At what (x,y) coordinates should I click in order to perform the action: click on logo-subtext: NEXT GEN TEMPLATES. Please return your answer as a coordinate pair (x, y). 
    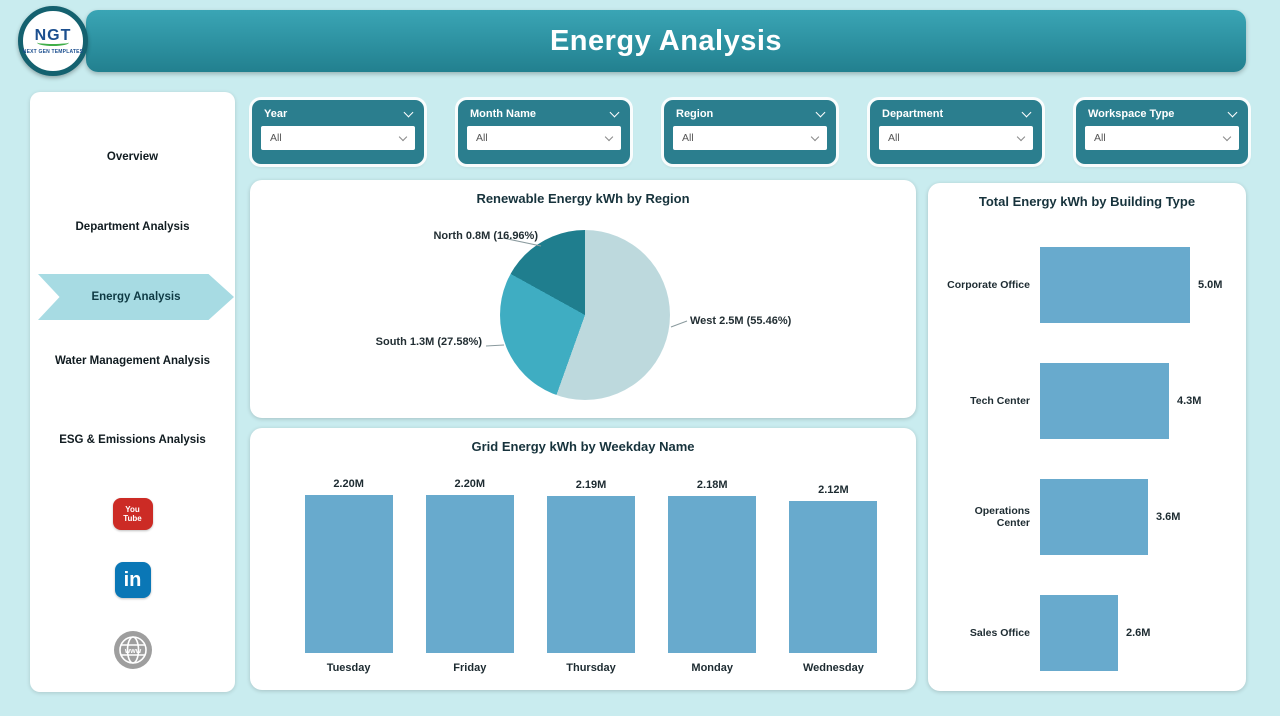
    Looking at the image, I should click on (53, 51).